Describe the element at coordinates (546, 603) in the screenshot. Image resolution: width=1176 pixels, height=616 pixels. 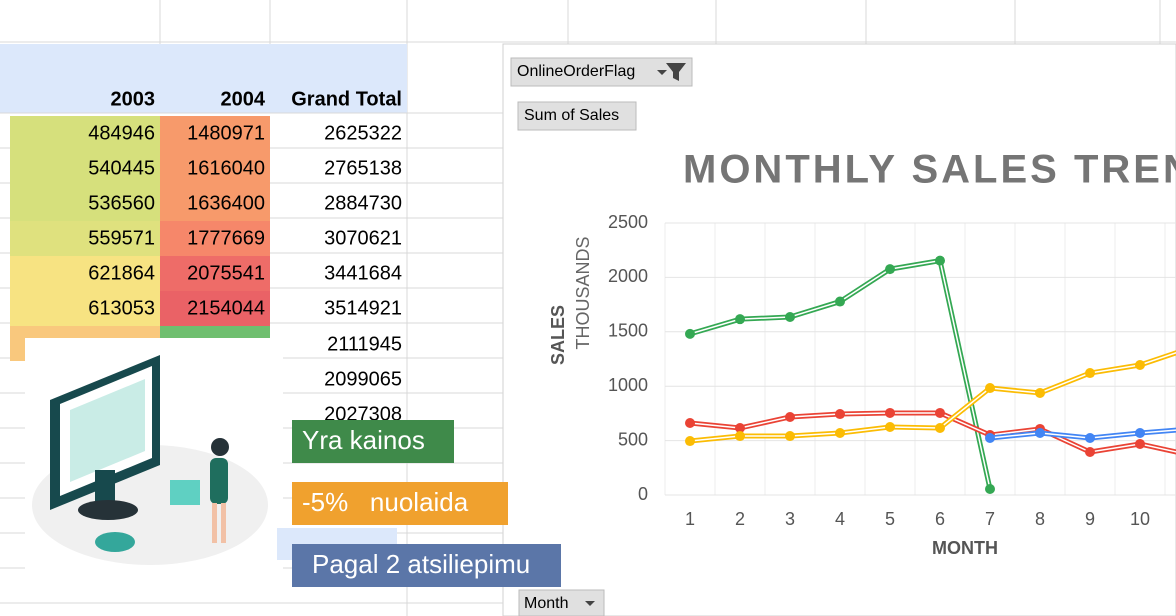
I see `row-field: Month` at that location.